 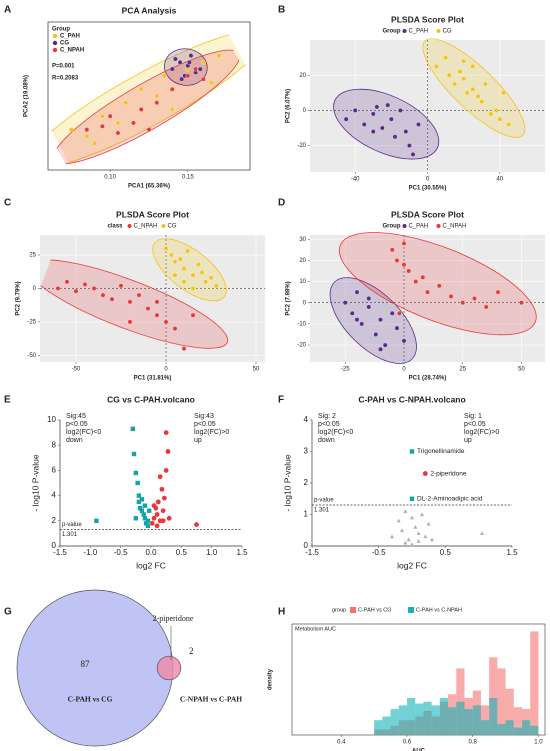 What do you see at coordinates (31, 356) in the screenshot?
I see `y-tick-label: -50` at bounding box center [31, 356].